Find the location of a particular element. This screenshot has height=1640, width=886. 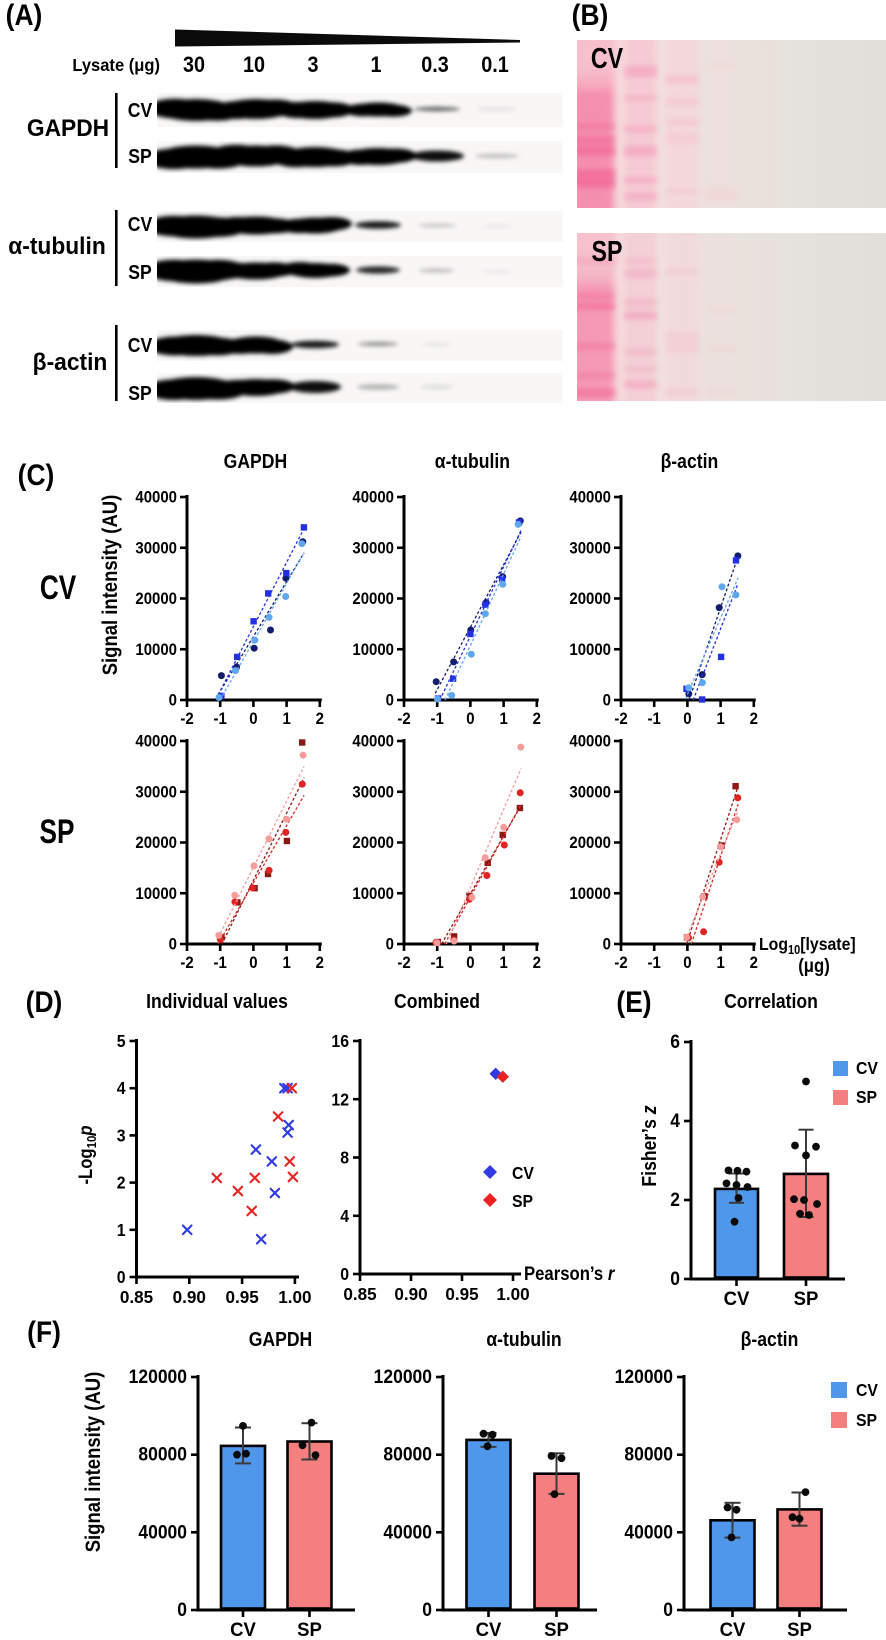

svg-text: (F) is located at coordinates (44, 1331).